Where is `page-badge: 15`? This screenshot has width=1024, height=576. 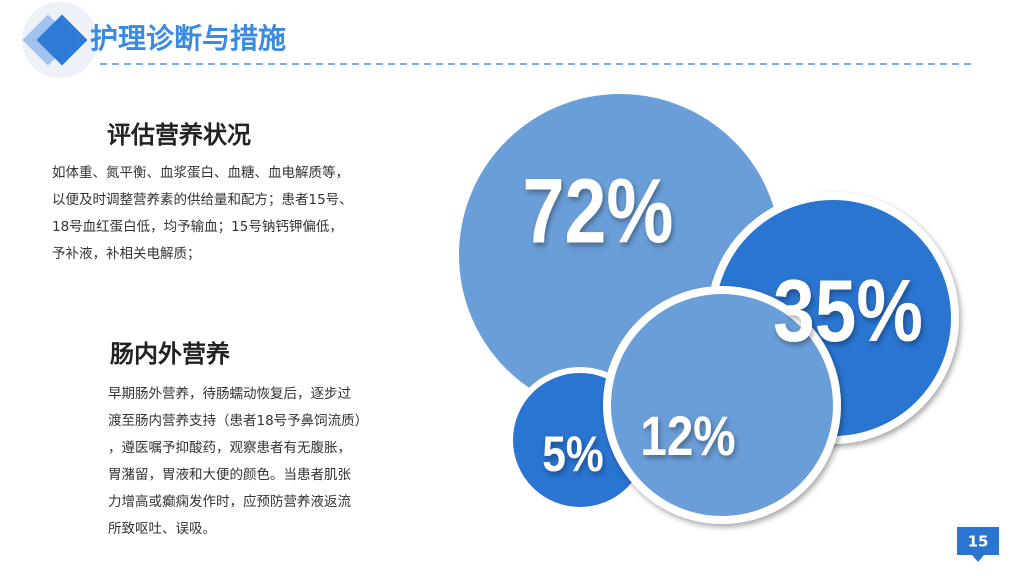
page-badge: 15 is located at coordinates (978, 544).